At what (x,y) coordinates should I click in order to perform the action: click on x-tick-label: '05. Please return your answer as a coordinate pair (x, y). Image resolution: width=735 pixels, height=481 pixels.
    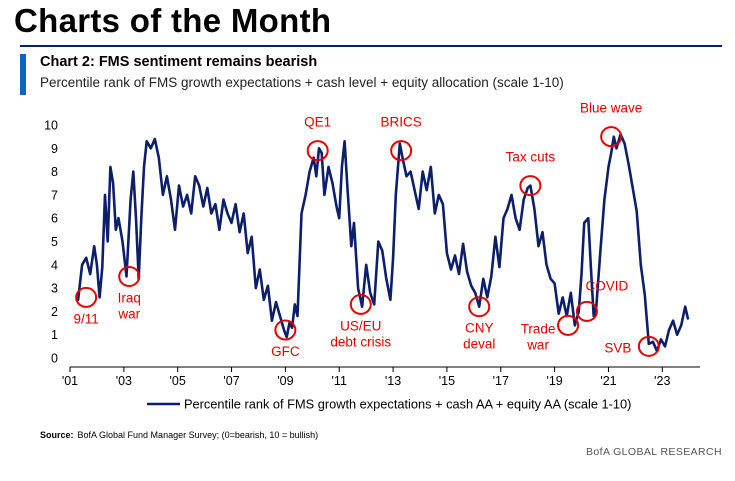
    Looking at the image, I should click on (178, 381).